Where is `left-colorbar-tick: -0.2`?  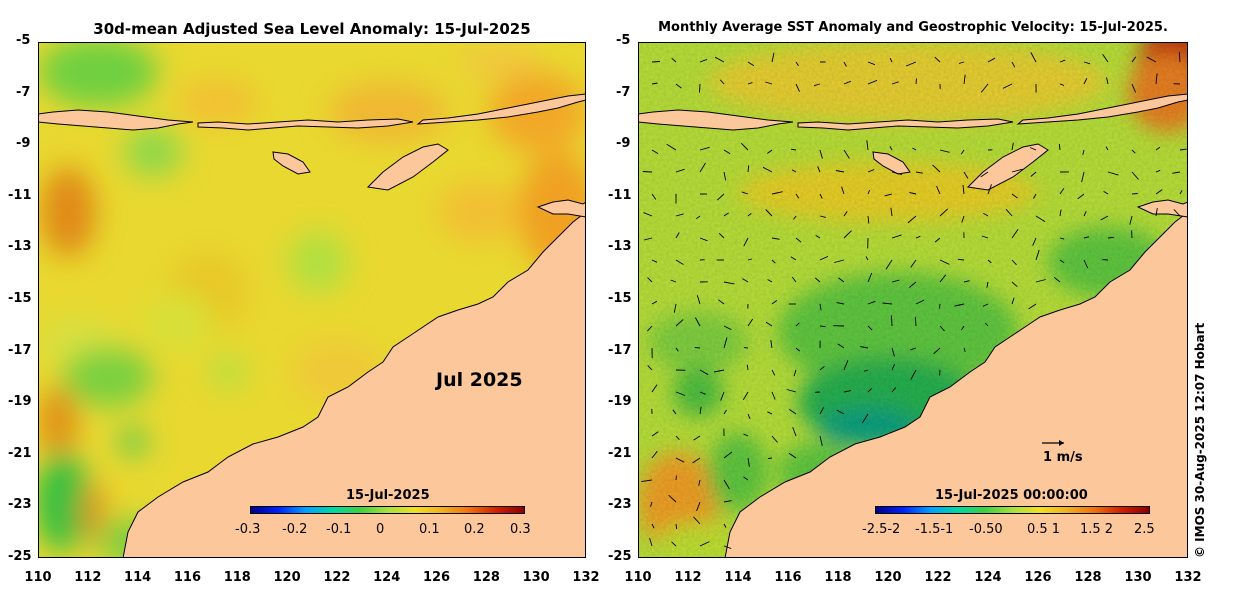 left-colorbar-tick: -0.2 is located at coordinates (295, 529).